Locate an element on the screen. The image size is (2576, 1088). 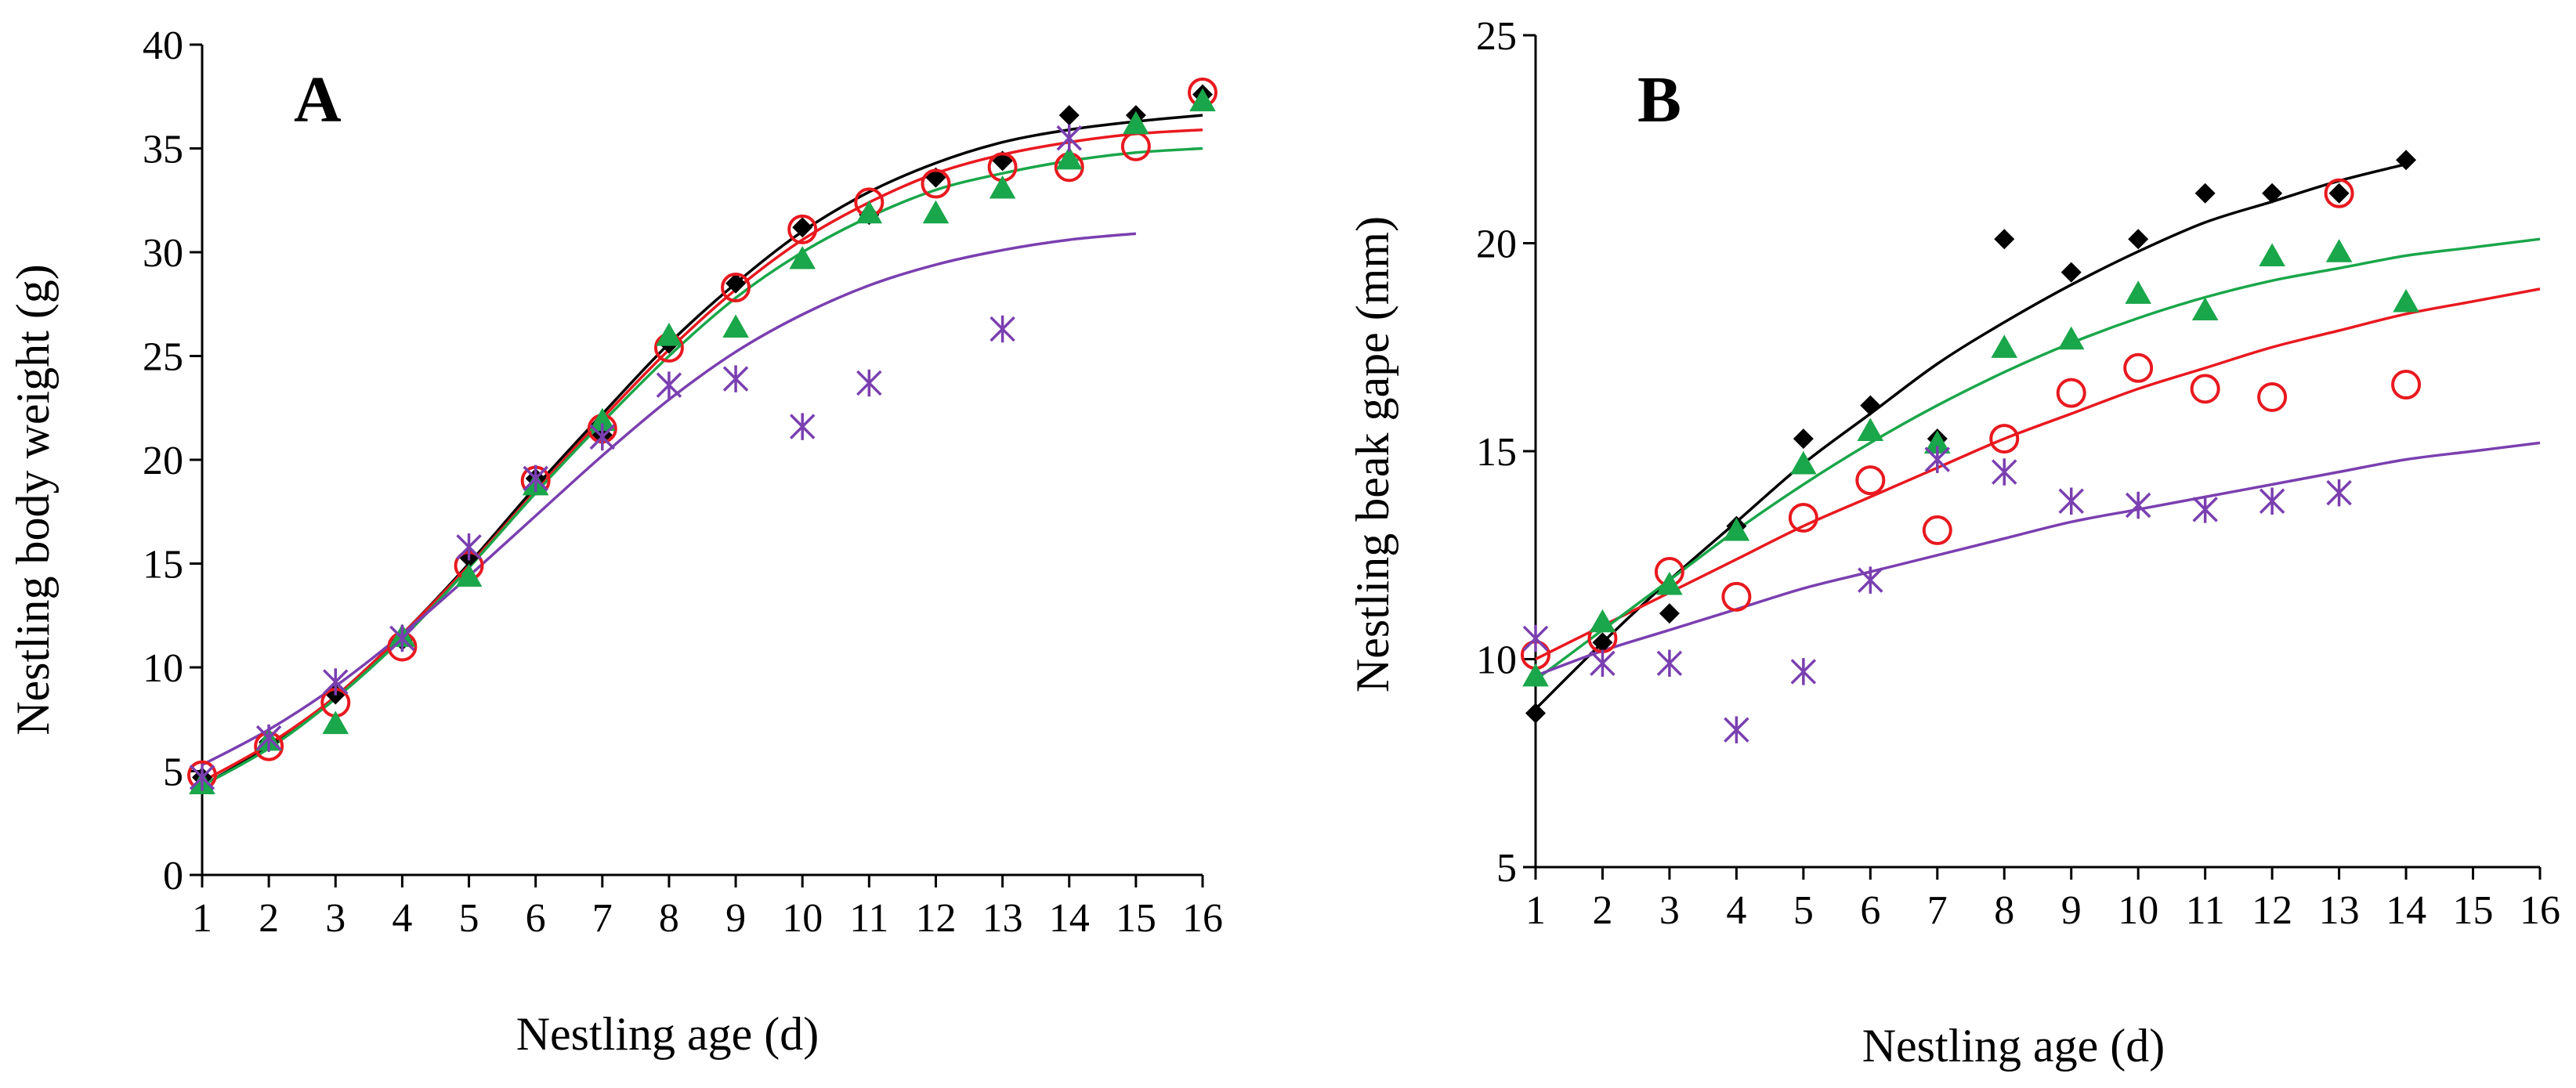
panel-a-x-tick-label: 4 is located at coordinates (402, 918).